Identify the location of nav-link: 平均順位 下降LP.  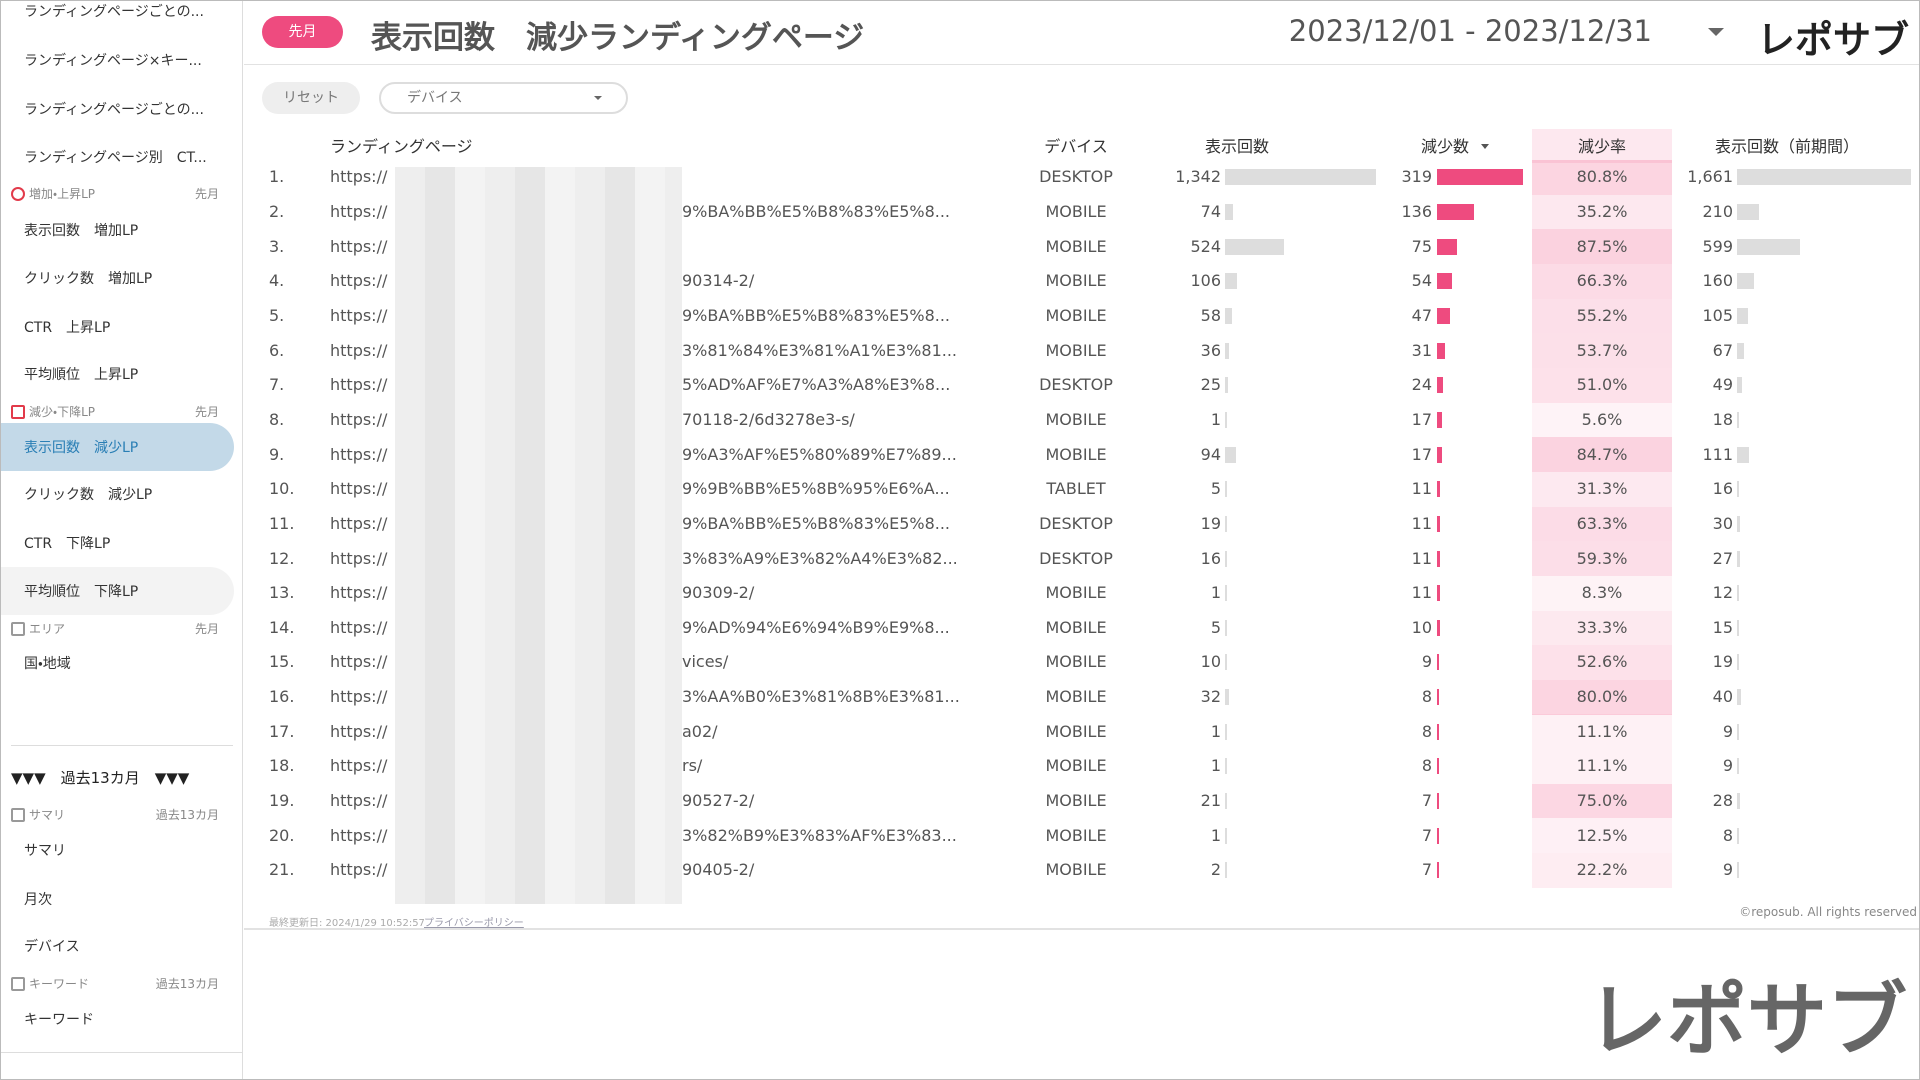
(81, 592).